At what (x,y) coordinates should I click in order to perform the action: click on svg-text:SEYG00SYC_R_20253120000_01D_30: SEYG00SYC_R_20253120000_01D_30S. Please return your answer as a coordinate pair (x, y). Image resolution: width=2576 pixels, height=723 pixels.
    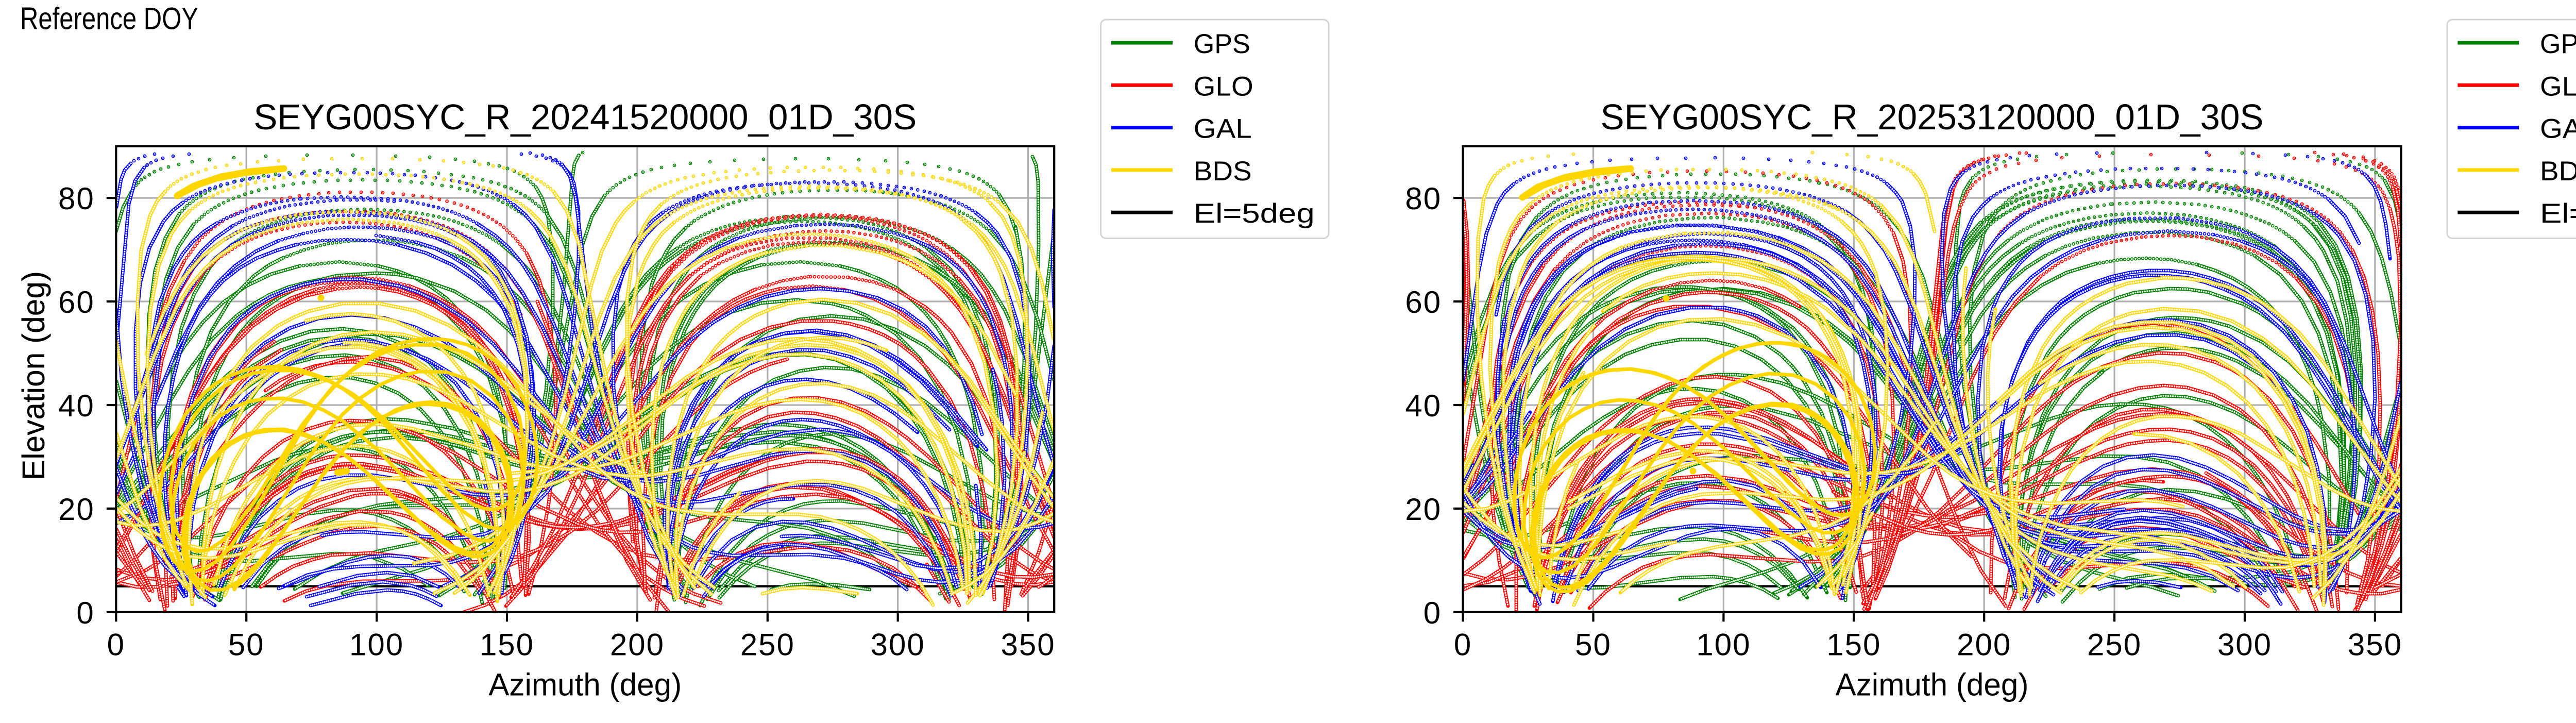
    Looking at the image, I should click on (1932, 117).